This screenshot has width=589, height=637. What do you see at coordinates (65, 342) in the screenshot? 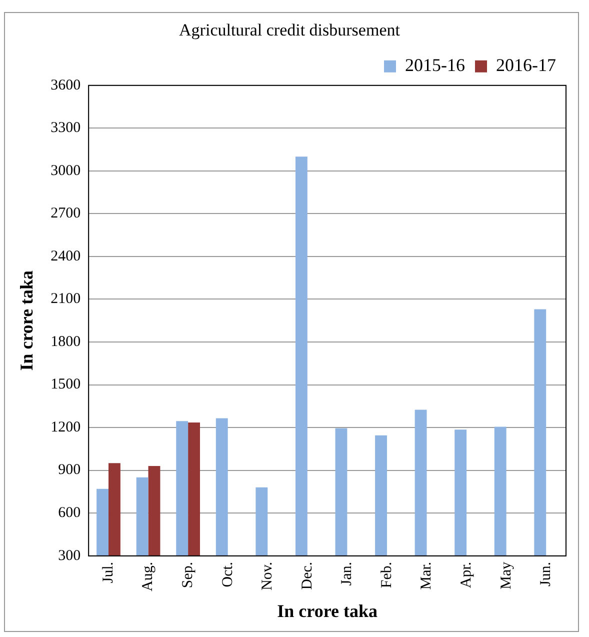
I see `y-tick-label: 1800` at bounding box center [65, 342].